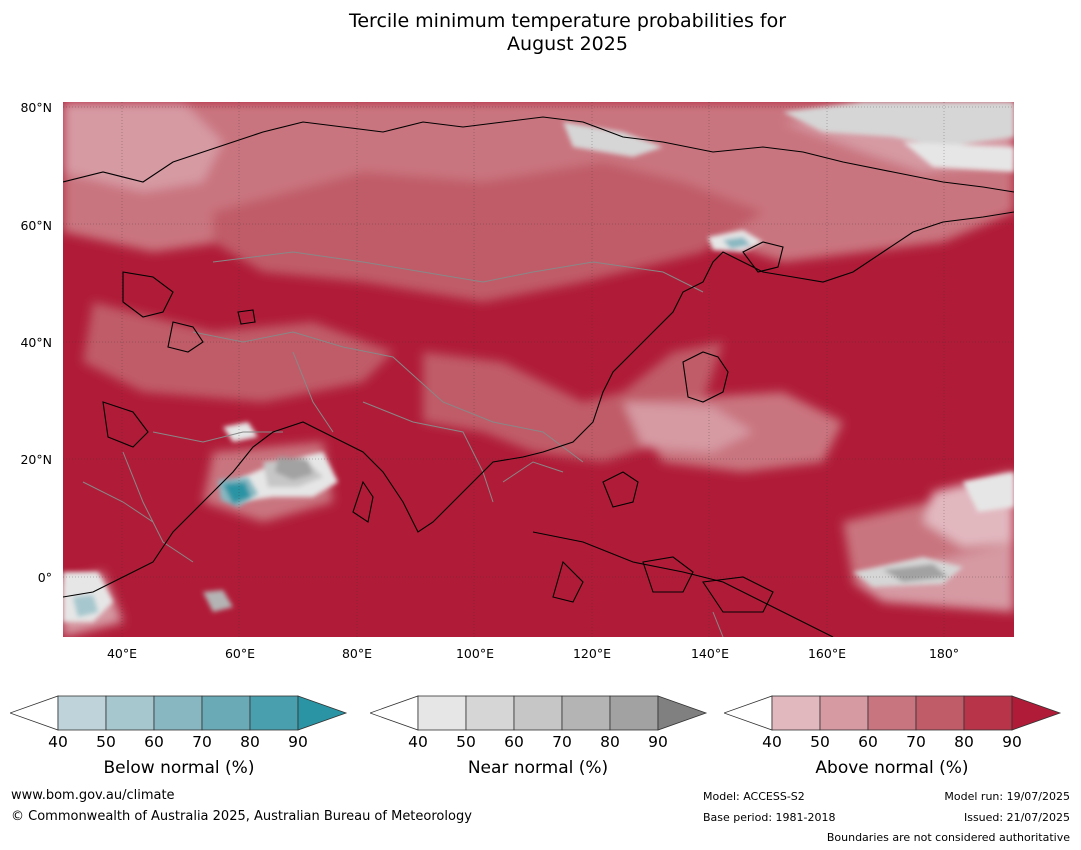 The width and height of the screenshot is (1081, 850). I want to click on issued-text: Issued: 21/07/2025, so click(1016, 817).